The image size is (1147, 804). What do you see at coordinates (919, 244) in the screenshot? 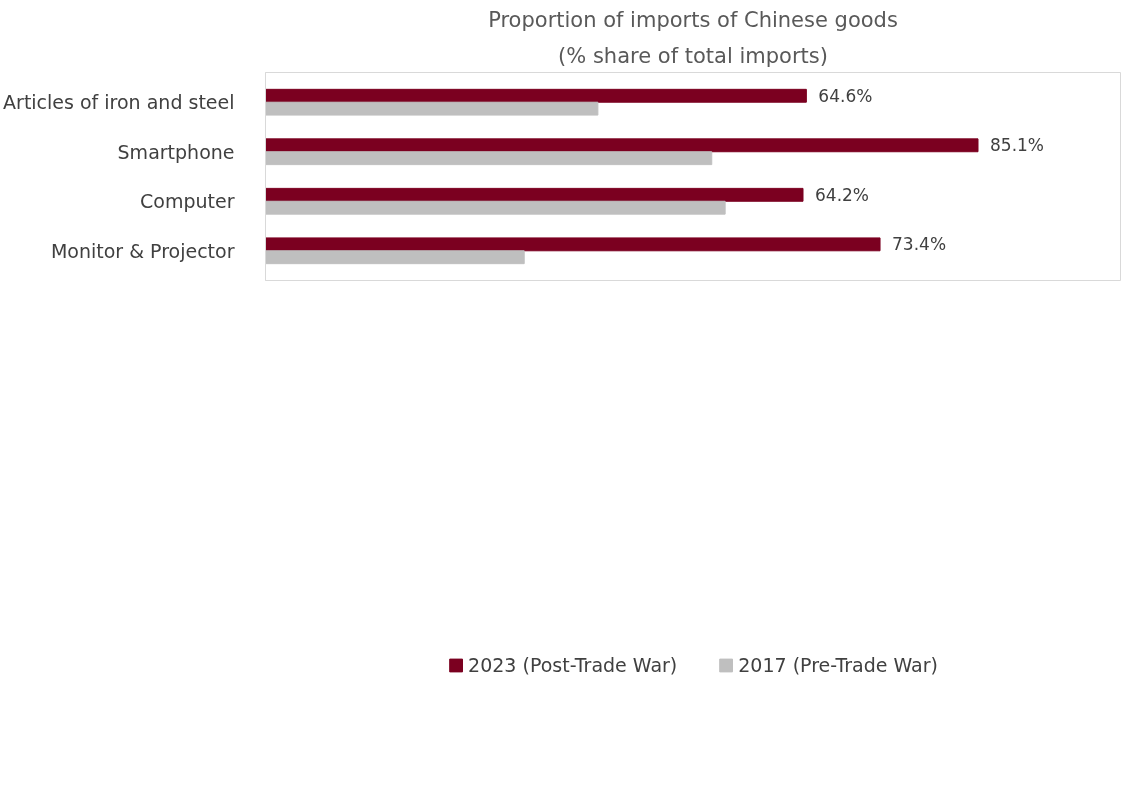
I see `data-label: 73.4%` at bounding box center [919, 244].